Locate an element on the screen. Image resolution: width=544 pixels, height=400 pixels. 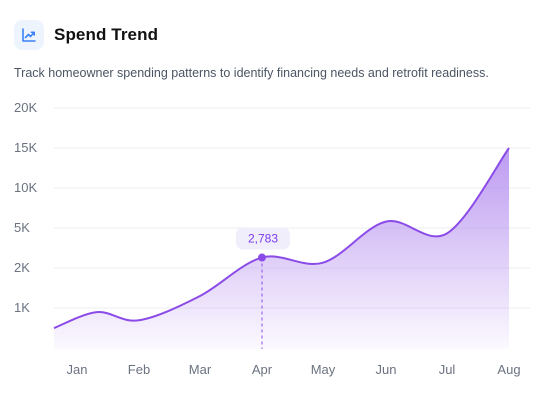
y-tick-label: 1K is located at coordinates (22, 307).